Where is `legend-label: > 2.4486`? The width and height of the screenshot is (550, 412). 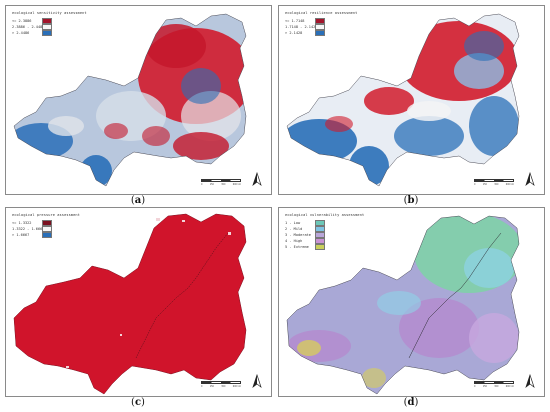
legend-label: > 2.4486 is located at coordinates (21, 32).